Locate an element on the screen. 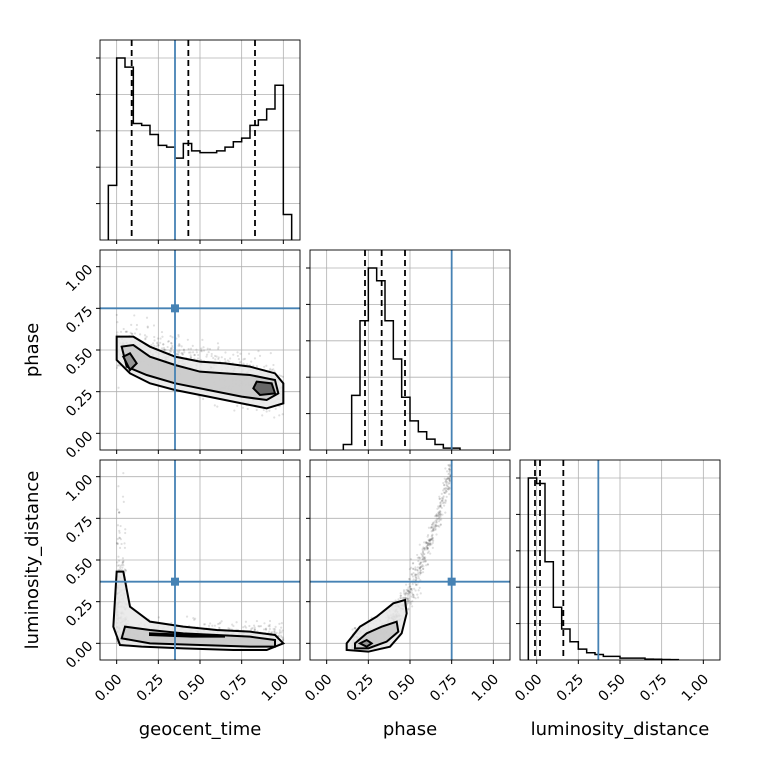 This screenshot has width=760, height=760. histogram-geocent_time is located at coordinates (200, 148).